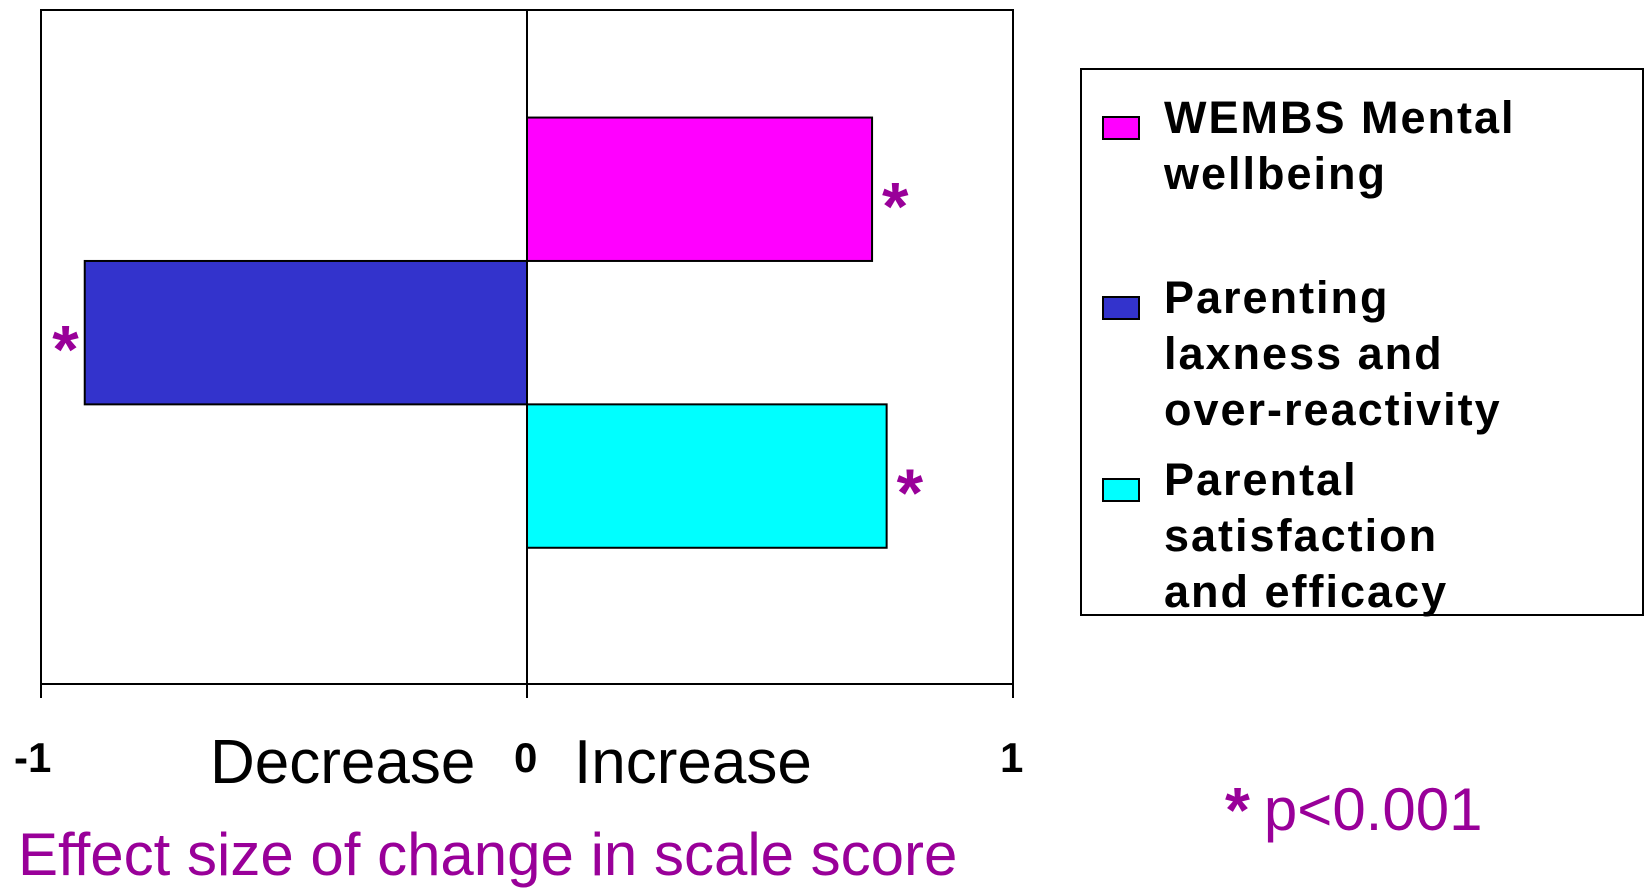 The image size is (1646, 893). Describe the element at coordinates (895, 206) in the screenshot. I see `significance-star-wembs: *` at that location.